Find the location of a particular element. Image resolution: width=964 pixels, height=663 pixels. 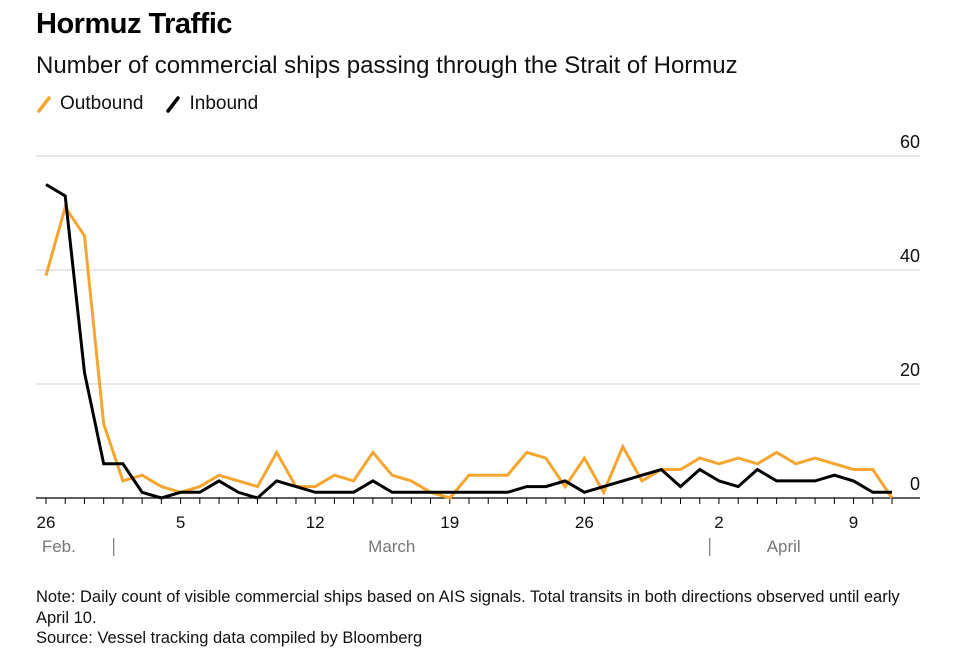

x-tick-label-9: 9 is located at coordinates (853, 522).